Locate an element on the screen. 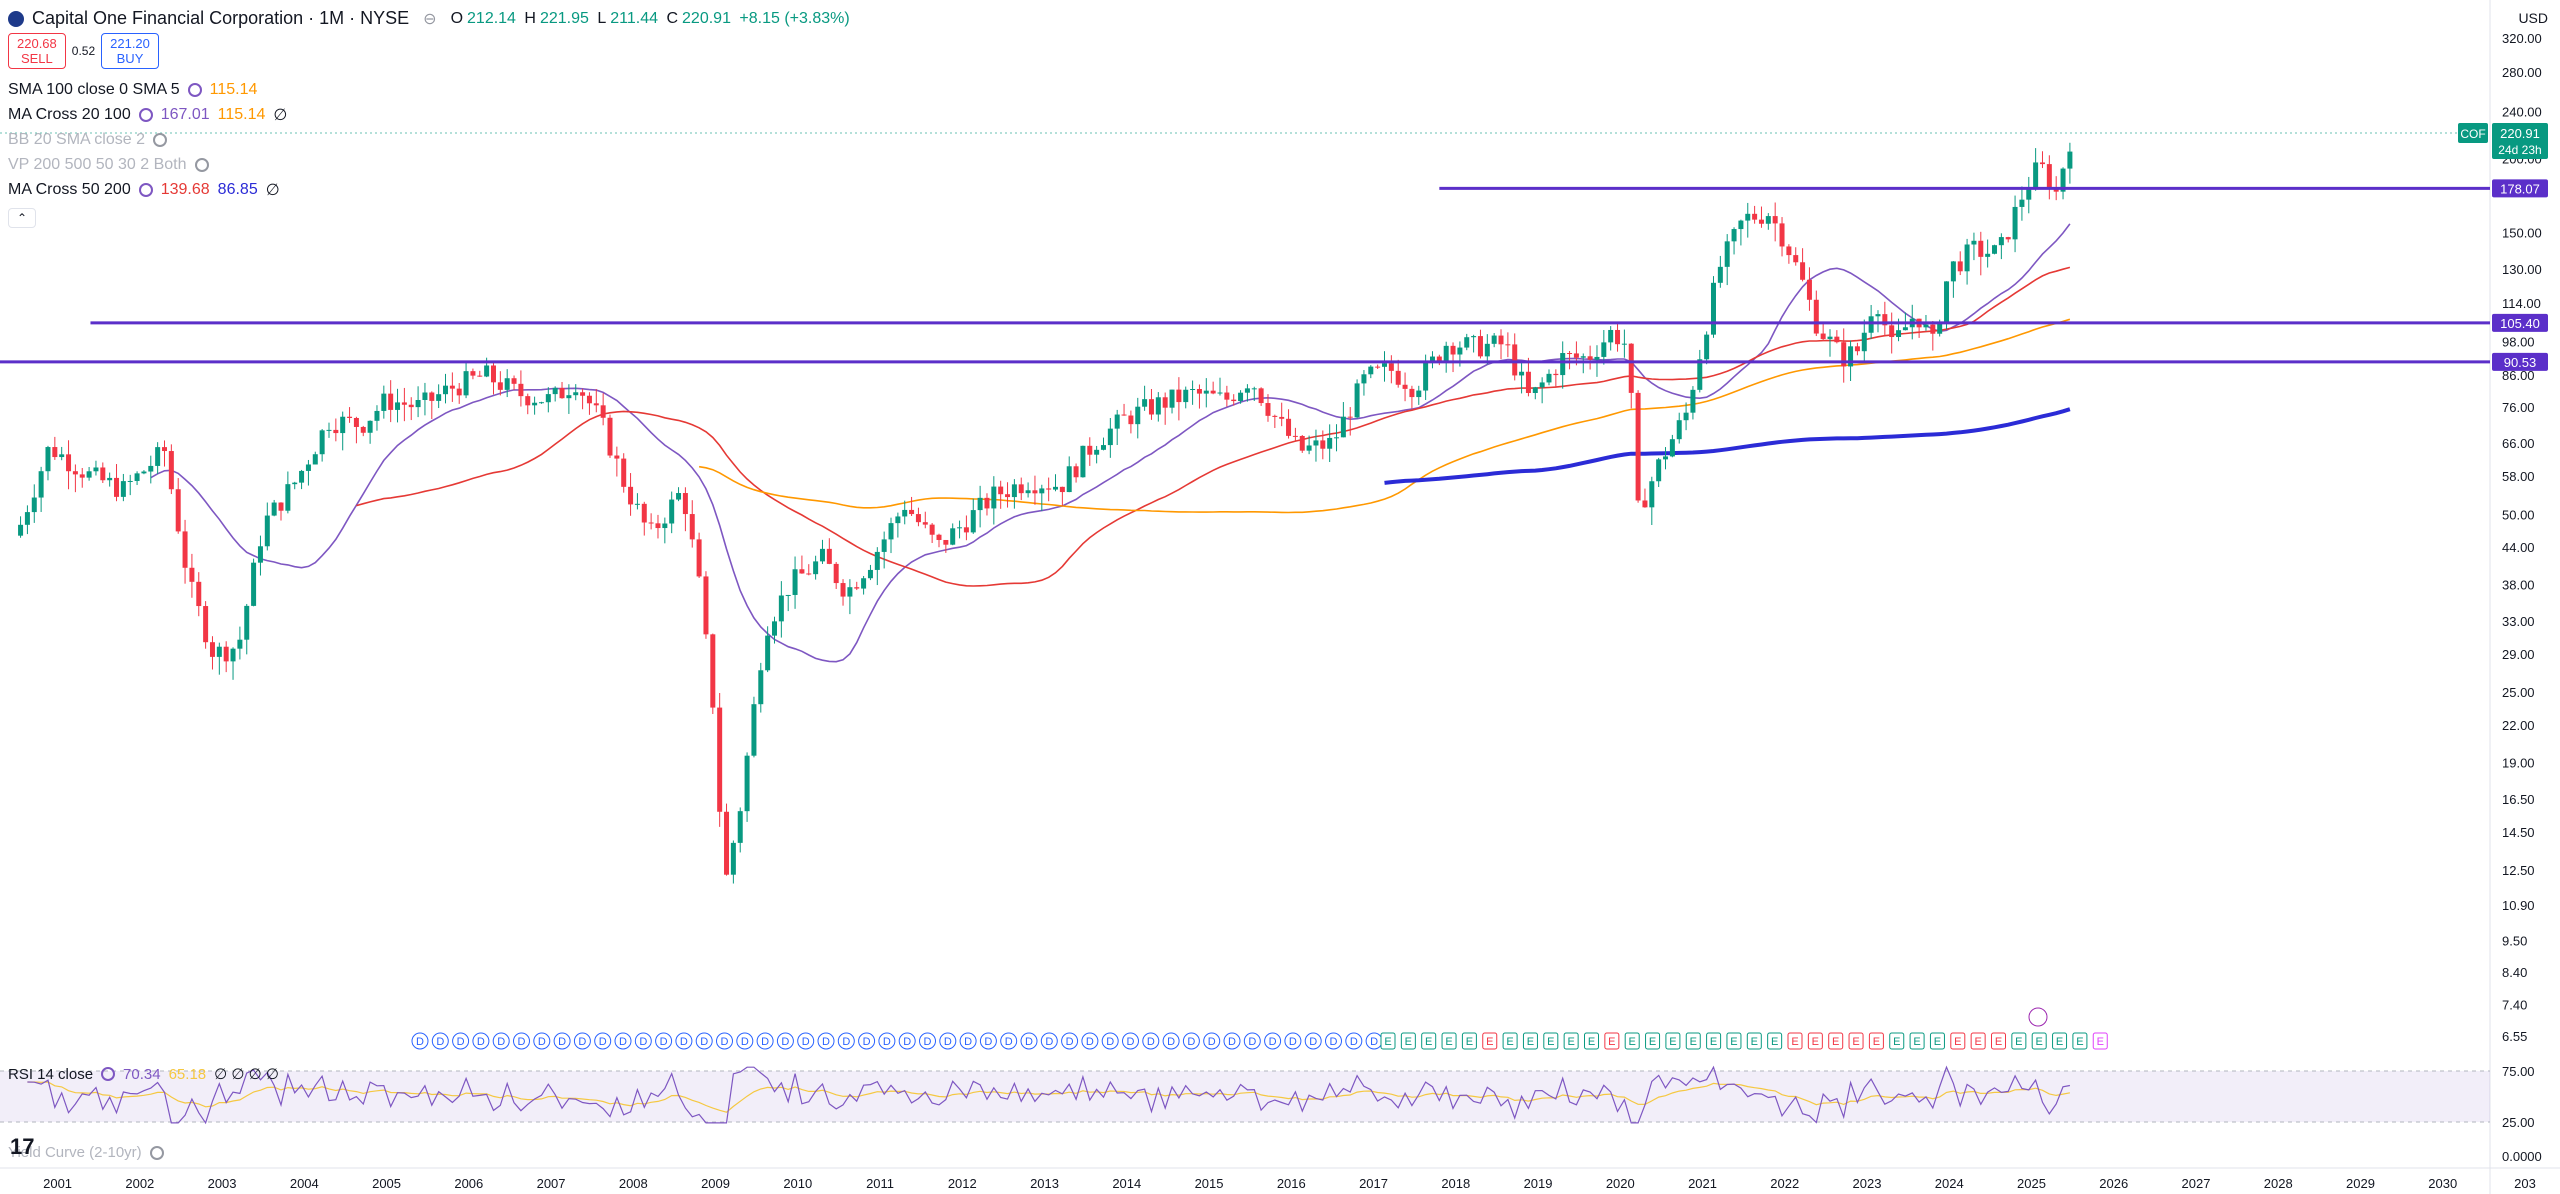  open-value: 212.14 is located at coordinates (491, 18).